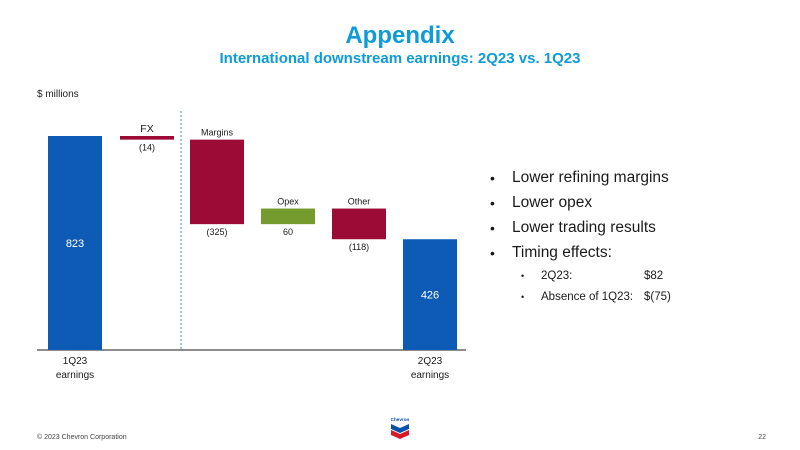 This screenshot has height=450, width=800. Describe the element at coordinates (541, 202) in the screenshot. I see `bullet-item: • Lower opex` at that location.